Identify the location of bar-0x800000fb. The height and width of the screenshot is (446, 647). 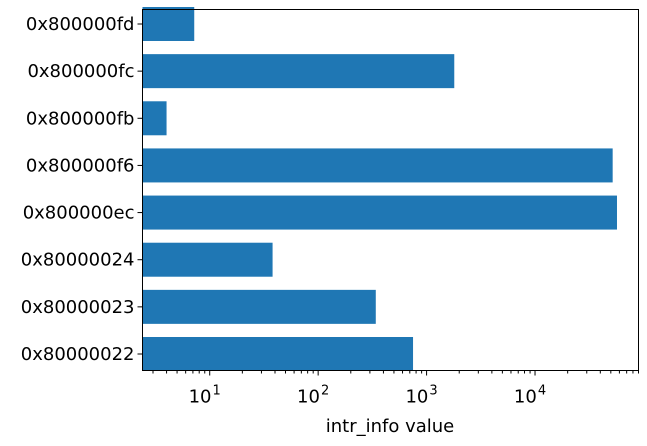
(154, 118).